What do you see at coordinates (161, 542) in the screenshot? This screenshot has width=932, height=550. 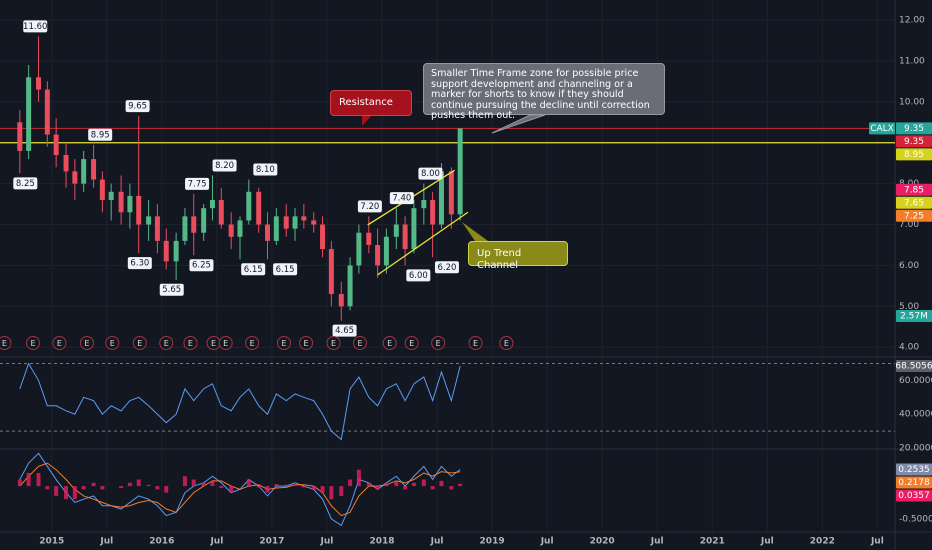 I see `x-tick-label: 2016` at bounding box center [161, 542].